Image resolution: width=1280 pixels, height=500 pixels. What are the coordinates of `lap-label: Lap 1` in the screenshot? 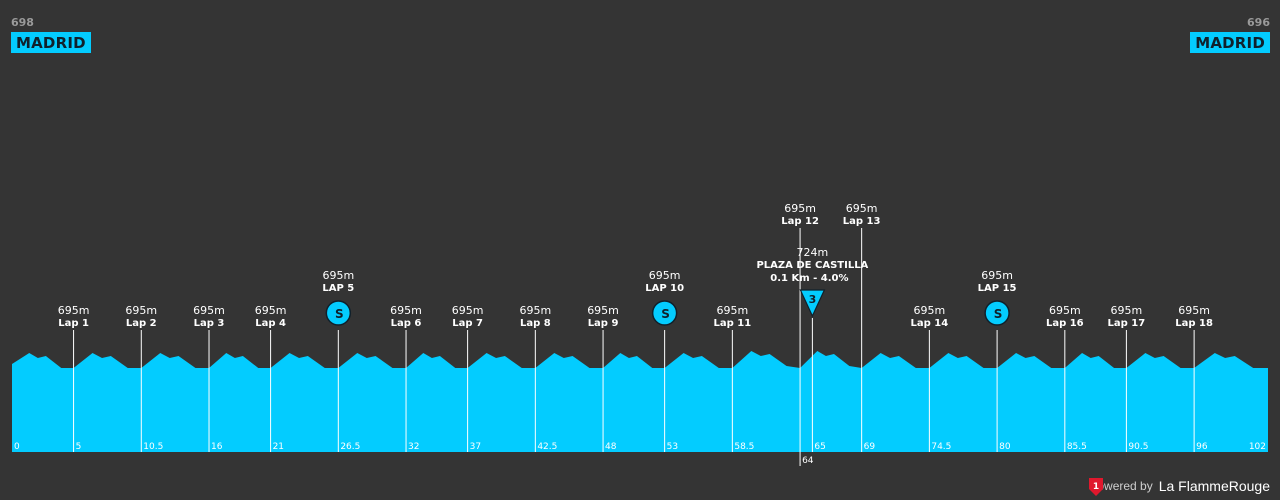 It's located at (73, 323).